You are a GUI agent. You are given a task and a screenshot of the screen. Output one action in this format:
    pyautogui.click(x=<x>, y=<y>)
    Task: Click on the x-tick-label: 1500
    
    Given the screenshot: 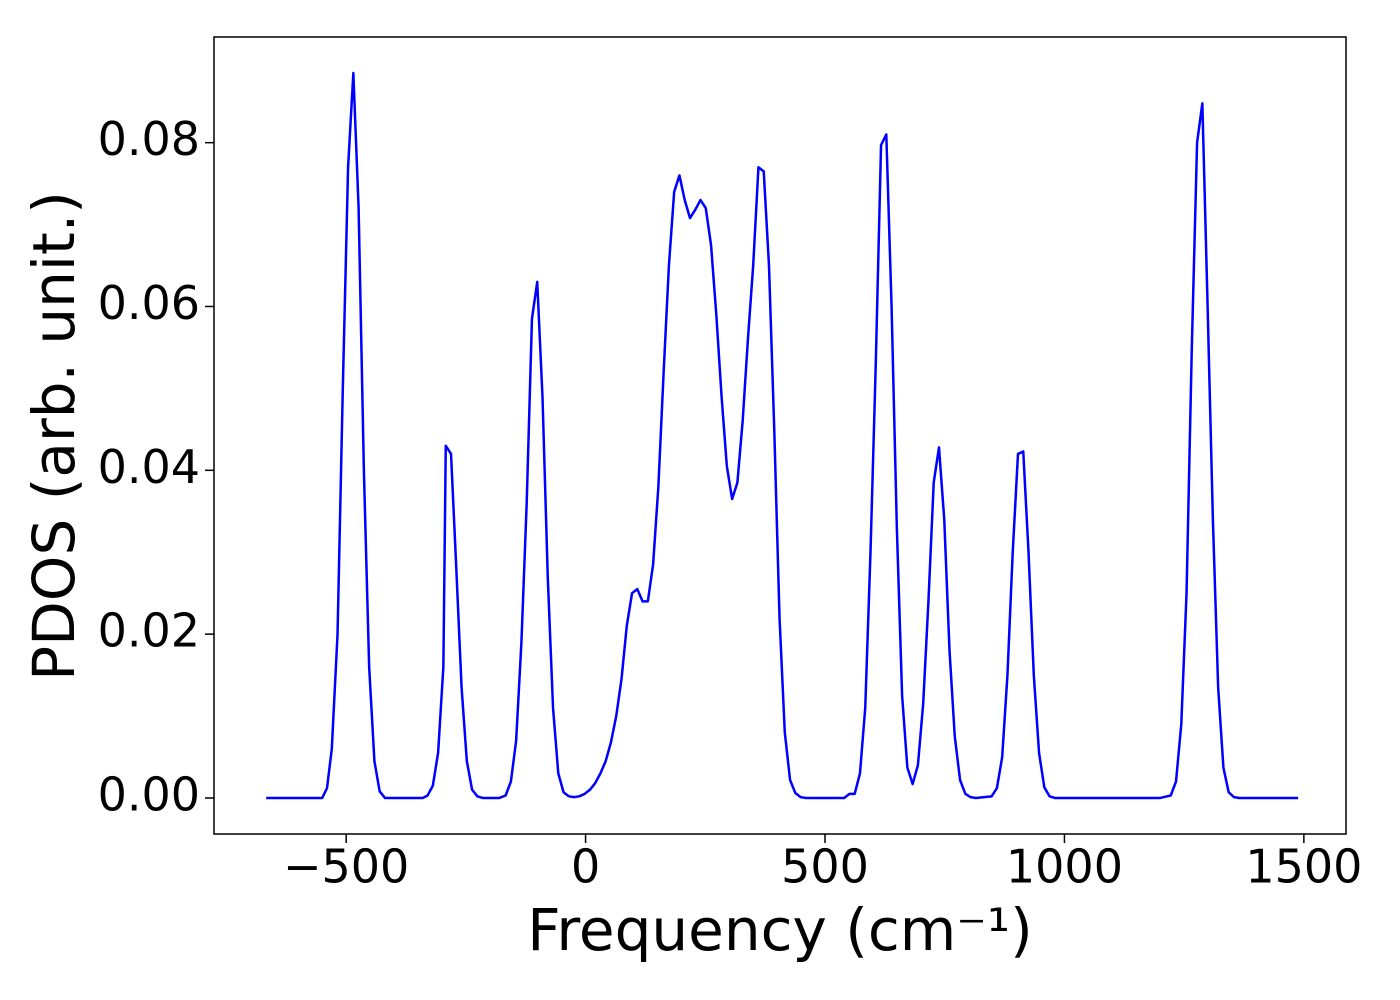 What is the action you would take?
    pyautogui.click(x=1303, y=867)
    